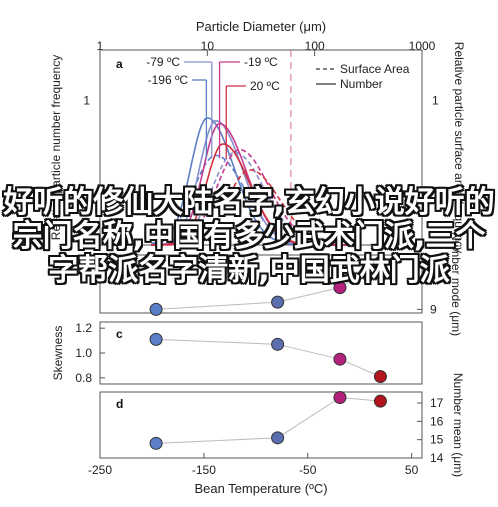  What do you see at coordinates (119, 64) in the screenshot?
I see `panel-a-label: a` at bounding box center [119, 64].